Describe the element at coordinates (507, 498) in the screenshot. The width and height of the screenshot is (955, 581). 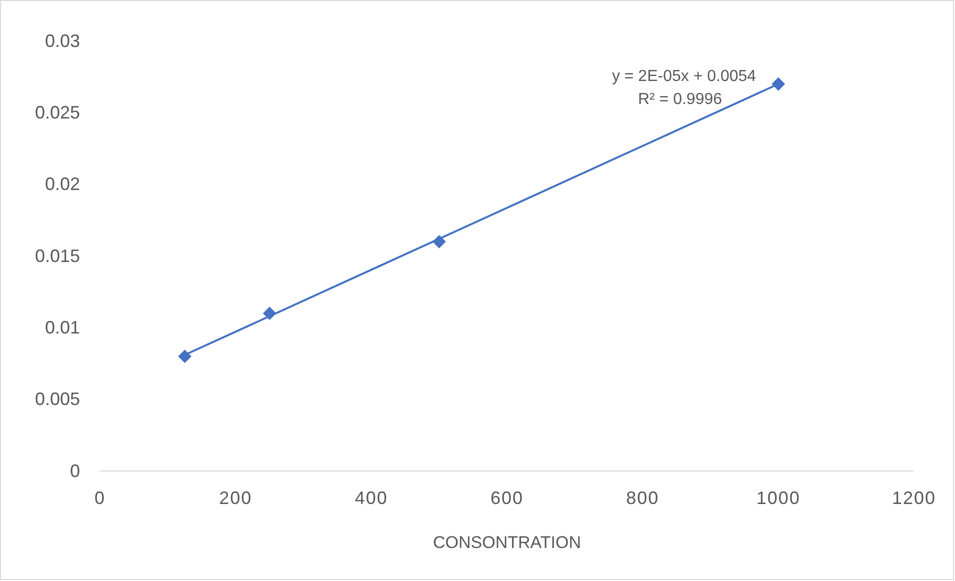
I see `x-tick-label: 600` at that location.